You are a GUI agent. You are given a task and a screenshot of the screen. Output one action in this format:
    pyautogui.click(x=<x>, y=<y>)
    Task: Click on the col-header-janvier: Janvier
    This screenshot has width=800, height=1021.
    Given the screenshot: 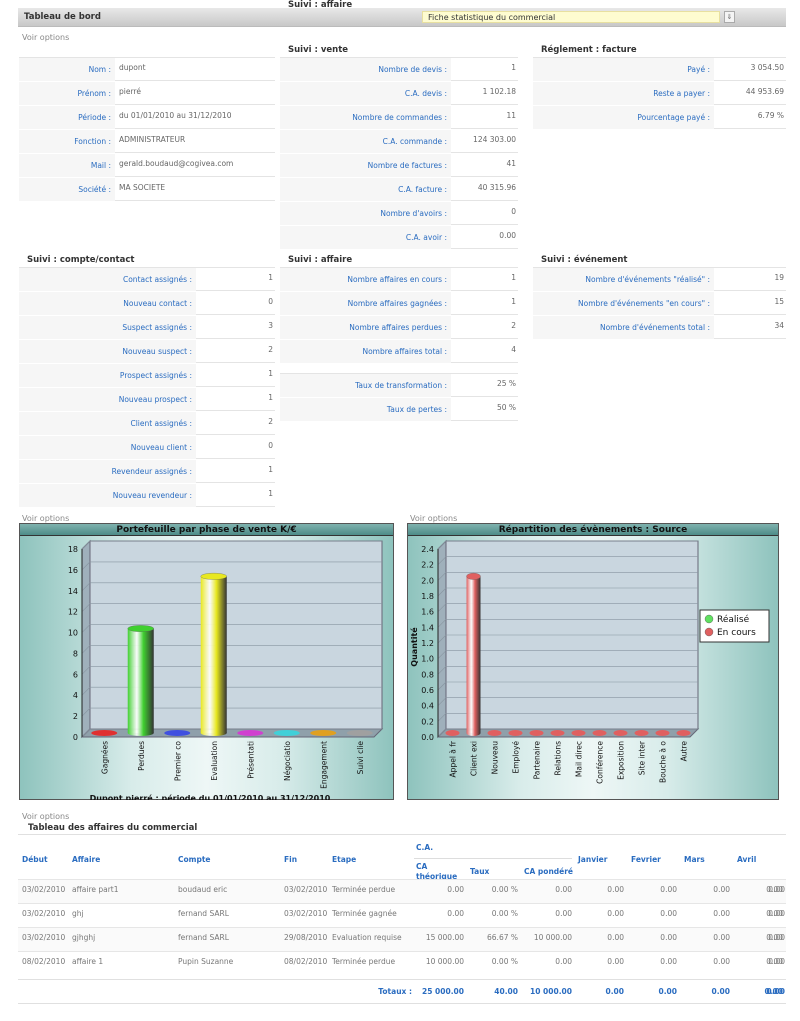 What is the action you would take?
    pyautogui.click(x=593, y=859)
    